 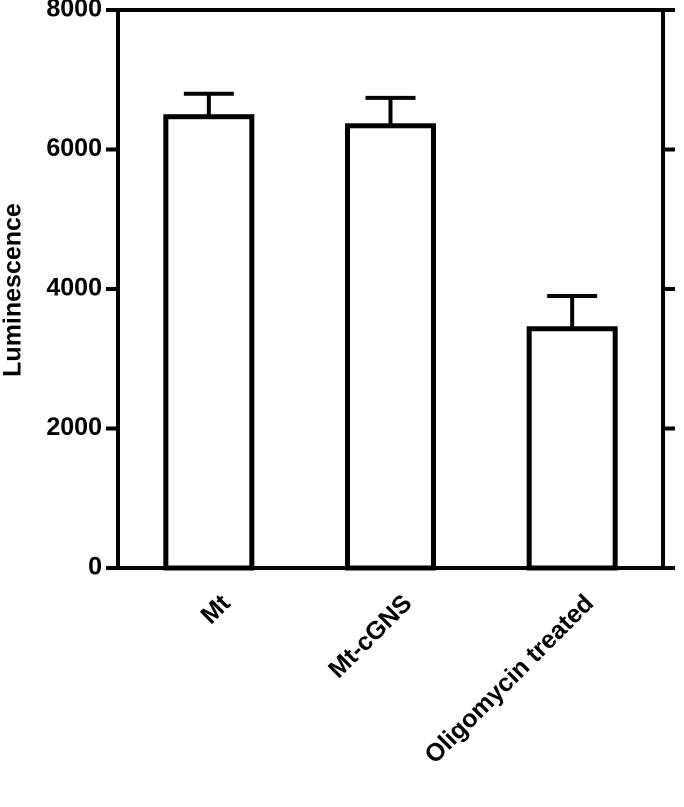 What do you see at coordinates (215, 609) in the screenshot?
I see `x-tick-label: Mt` at bounding box center [215, 609].